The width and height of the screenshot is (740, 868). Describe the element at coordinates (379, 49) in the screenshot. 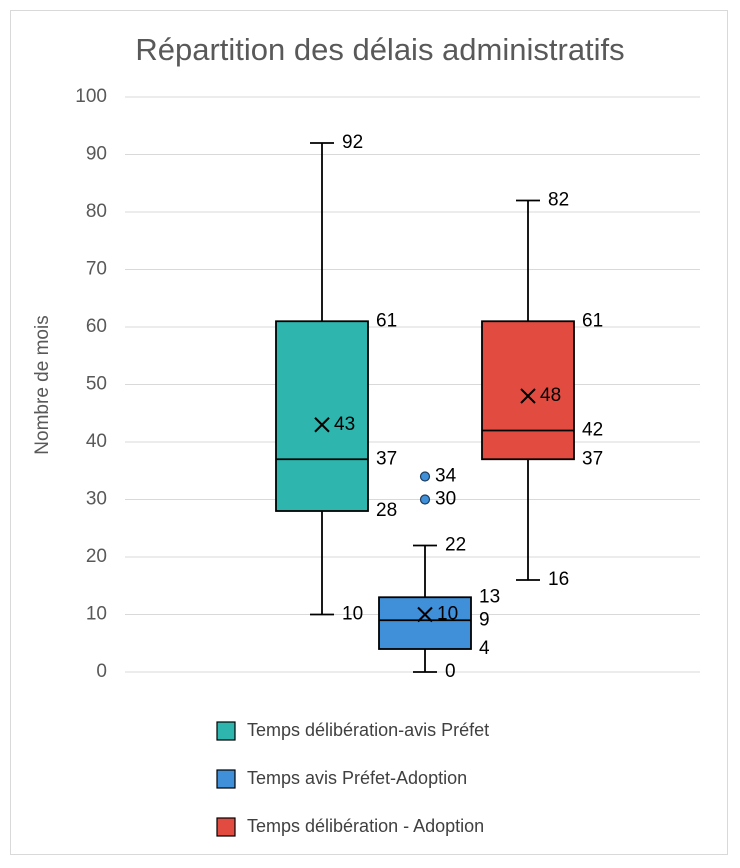

I see `chart-title: Répartition des délais administratifs` at that location.